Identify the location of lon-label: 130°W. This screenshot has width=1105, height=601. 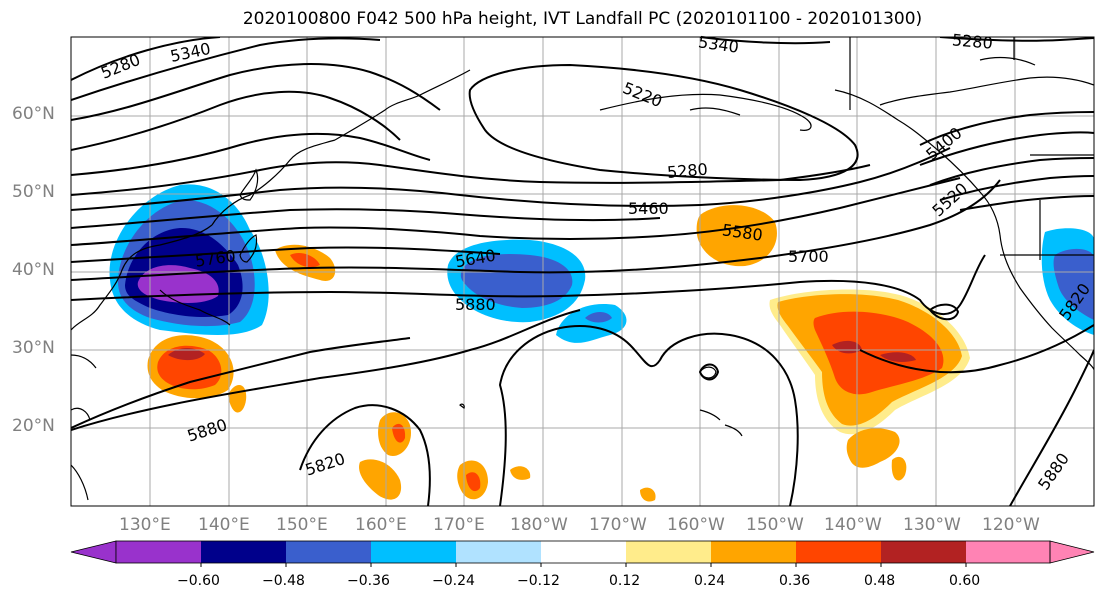
(932, 525).